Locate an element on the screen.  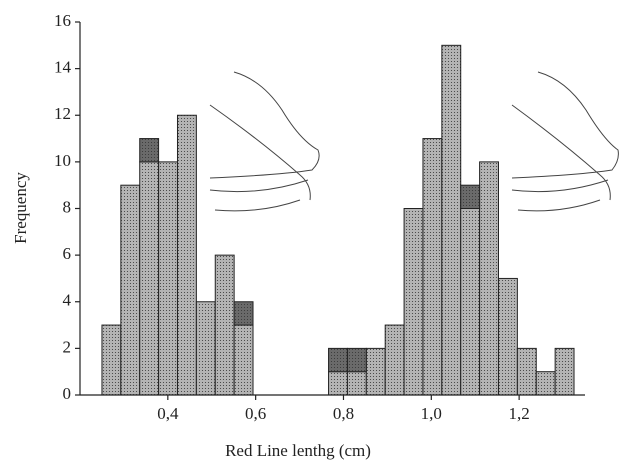
y-axis-label: Frequency is located at coordinates (20, 208).